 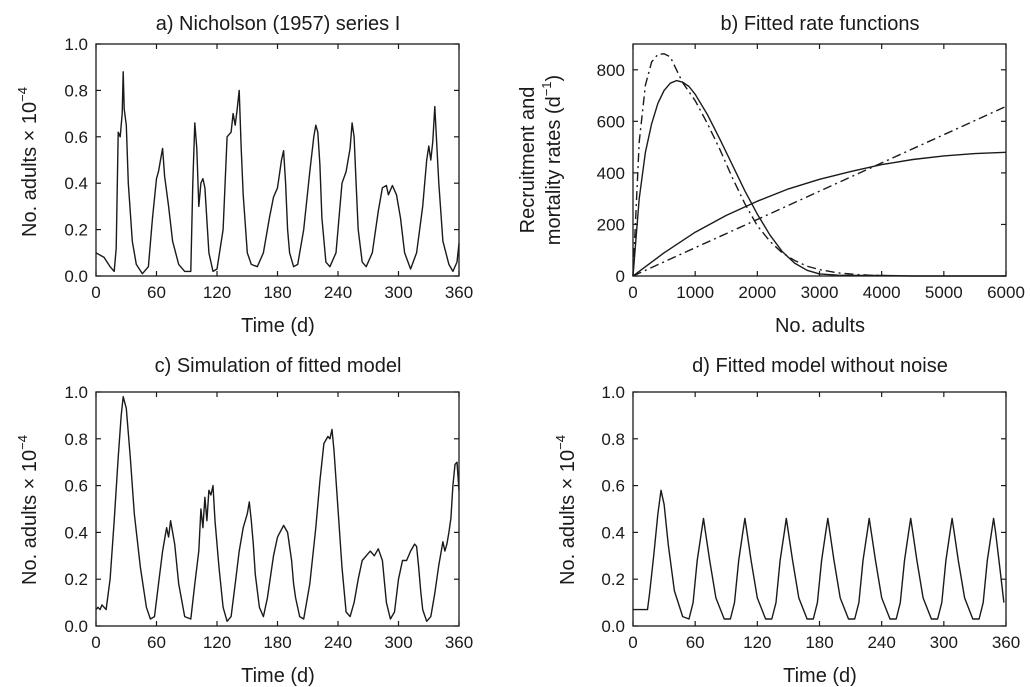 I want to click on panel-d-xtick-label: 360, so click(x=1006, y=642).